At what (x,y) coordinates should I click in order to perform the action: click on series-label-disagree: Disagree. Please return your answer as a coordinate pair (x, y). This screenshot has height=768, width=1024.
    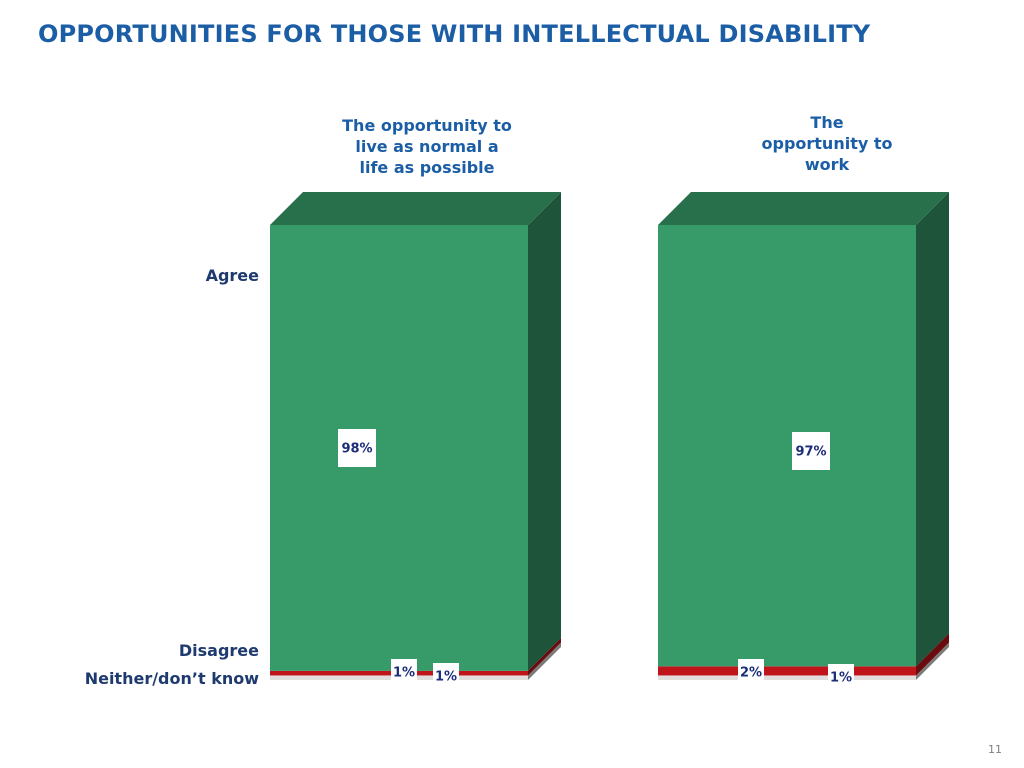
    Looking at the image, I should click on (218, 650).